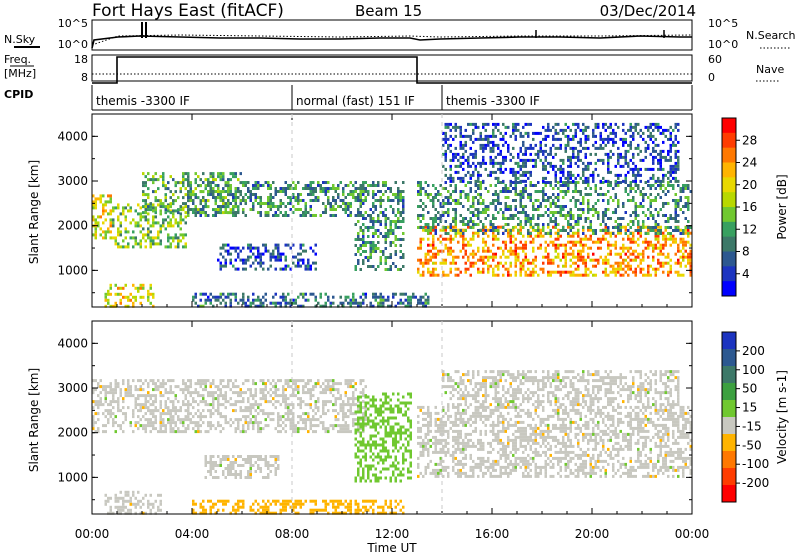 This screenshot has height=558, width=800. I want to click on cpid-label: CPID, so click(18, 94).